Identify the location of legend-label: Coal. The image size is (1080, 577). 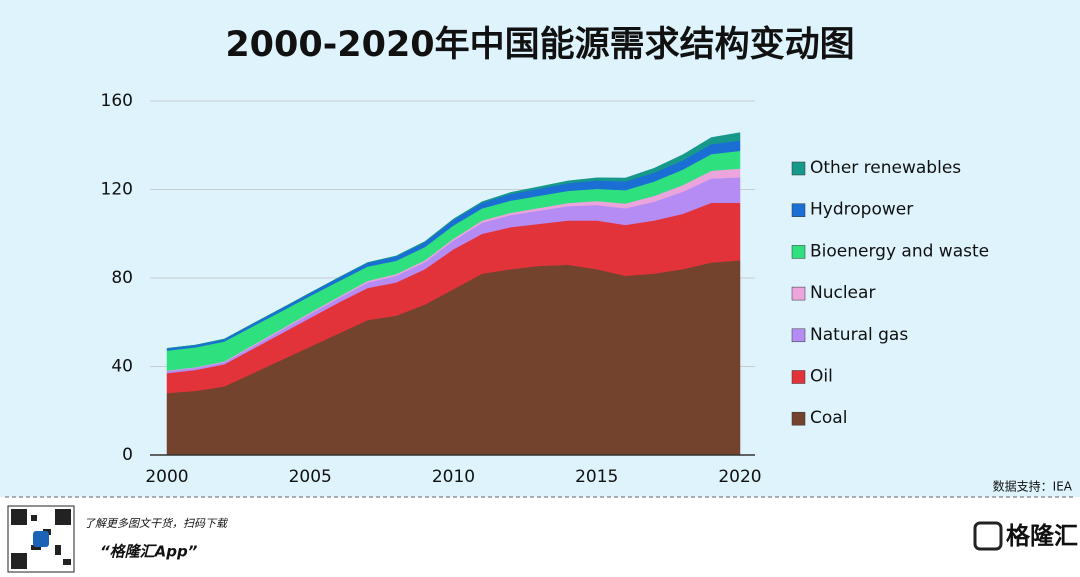
(828, 418).